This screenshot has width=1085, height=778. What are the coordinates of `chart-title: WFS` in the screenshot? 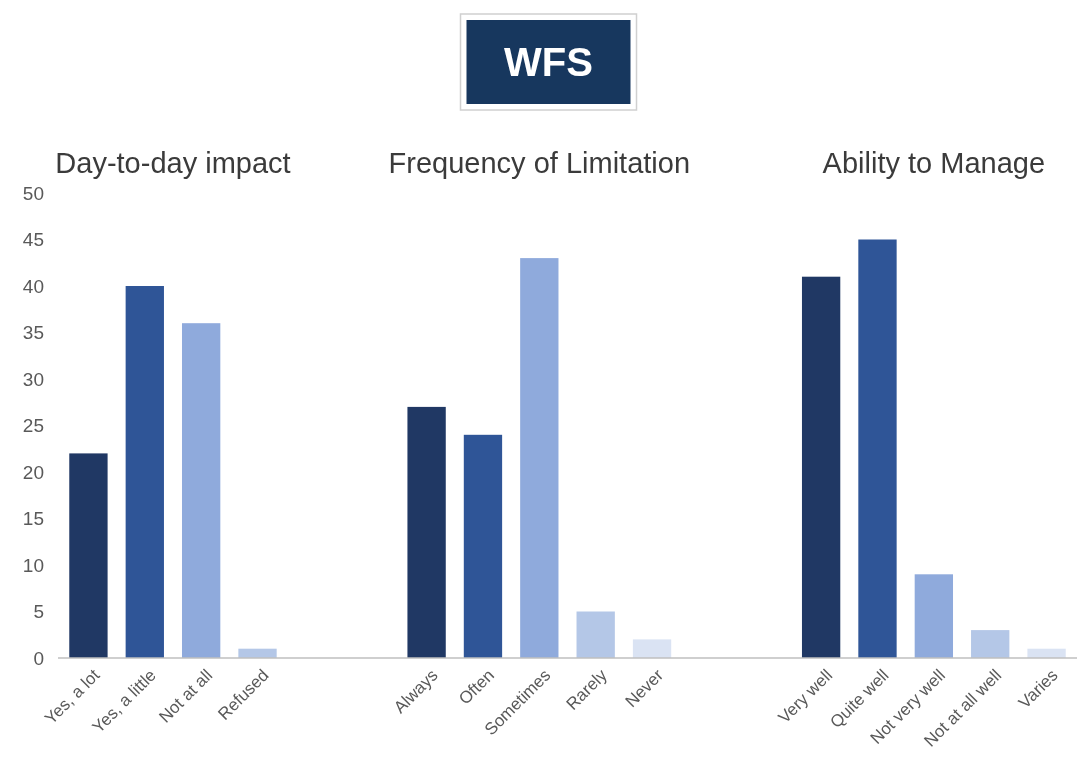 It's located at (548, 62).